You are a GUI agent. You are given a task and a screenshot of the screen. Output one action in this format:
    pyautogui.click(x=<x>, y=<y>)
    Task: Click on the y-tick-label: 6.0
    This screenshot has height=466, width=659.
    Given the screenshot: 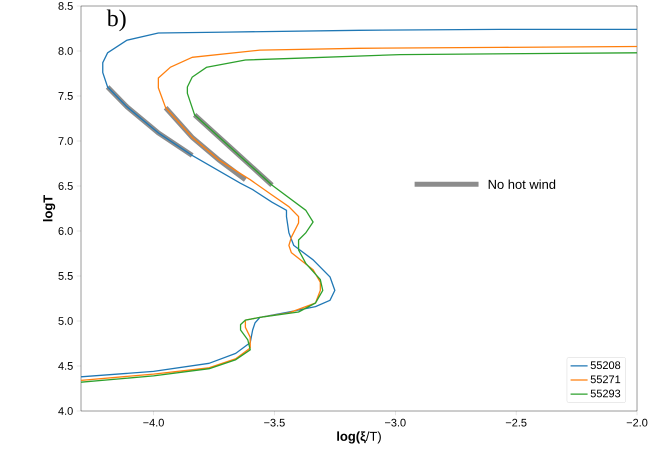 What is the action you would take?
    pyautogui.click(x=65, y=231)
    